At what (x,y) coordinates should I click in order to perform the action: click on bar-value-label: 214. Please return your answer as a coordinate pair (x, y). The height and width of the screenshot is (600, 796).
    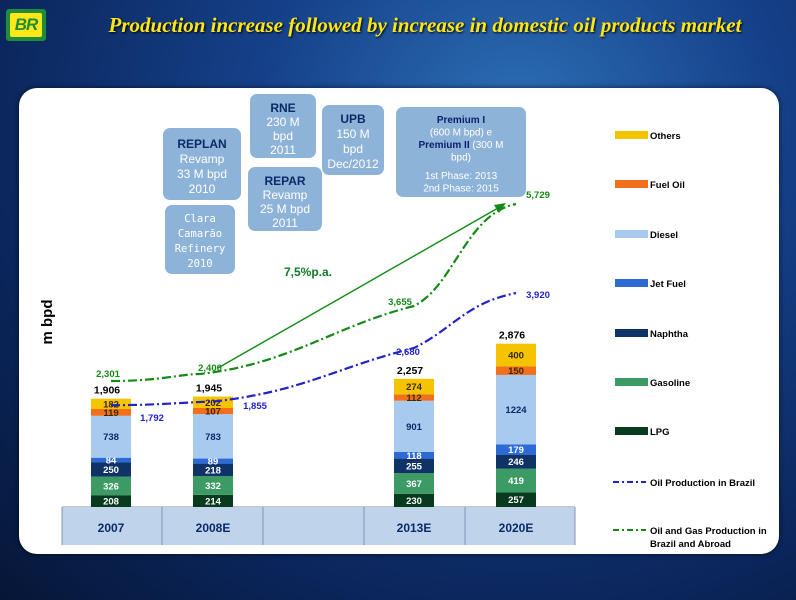
    Looking at the image, I should click on (213, 501).